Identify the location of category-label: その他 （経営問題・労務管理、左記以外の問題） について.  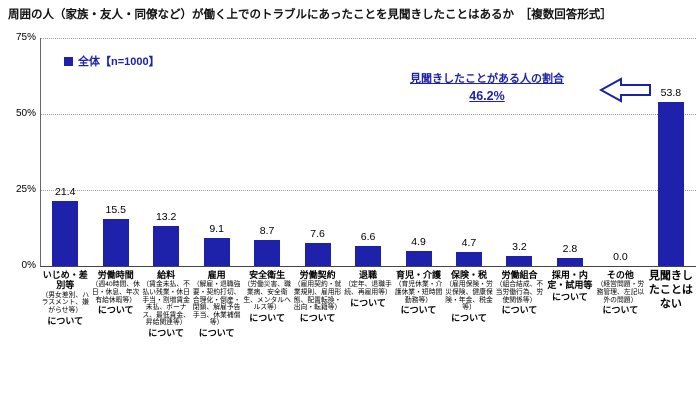
(620, 291).